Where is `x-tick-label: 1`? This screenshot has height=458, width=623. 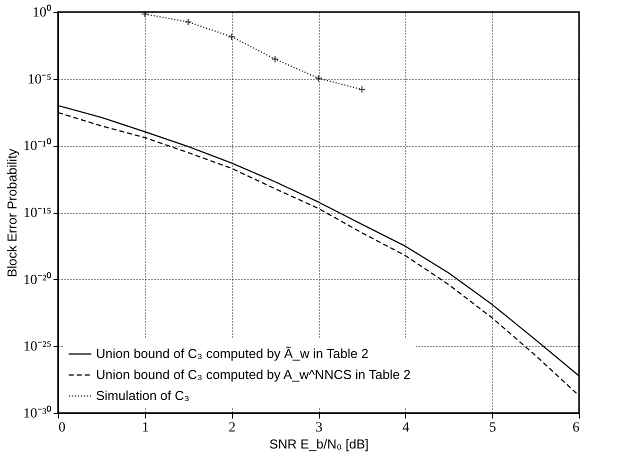
x-tick-label: 1 is located at coordinates (145, 428).